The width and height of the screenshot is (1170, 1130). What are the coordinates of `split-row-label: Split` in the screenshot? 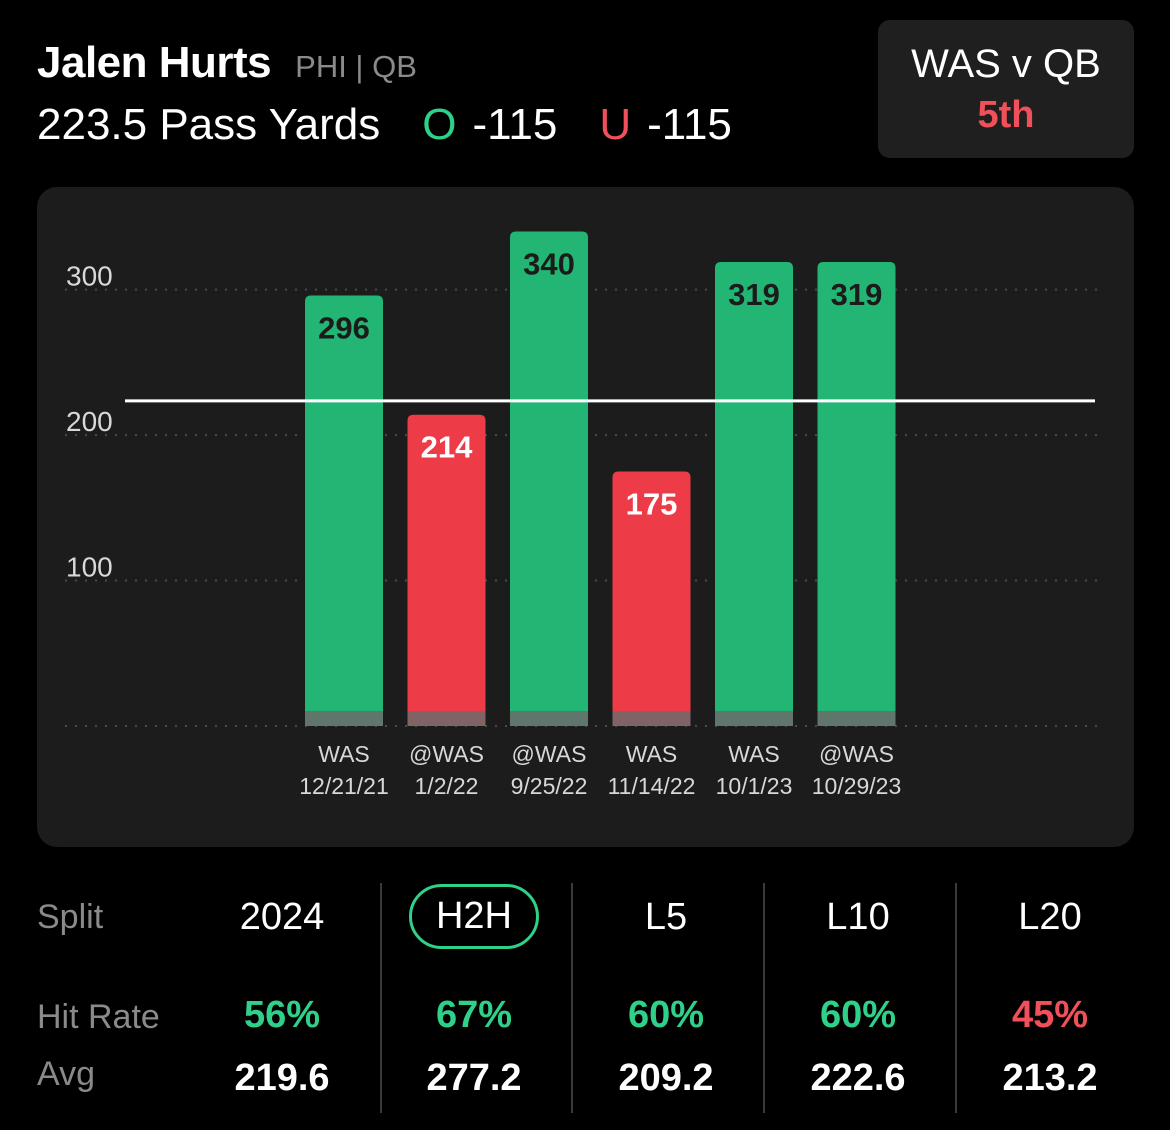 It's located at (70, 917).